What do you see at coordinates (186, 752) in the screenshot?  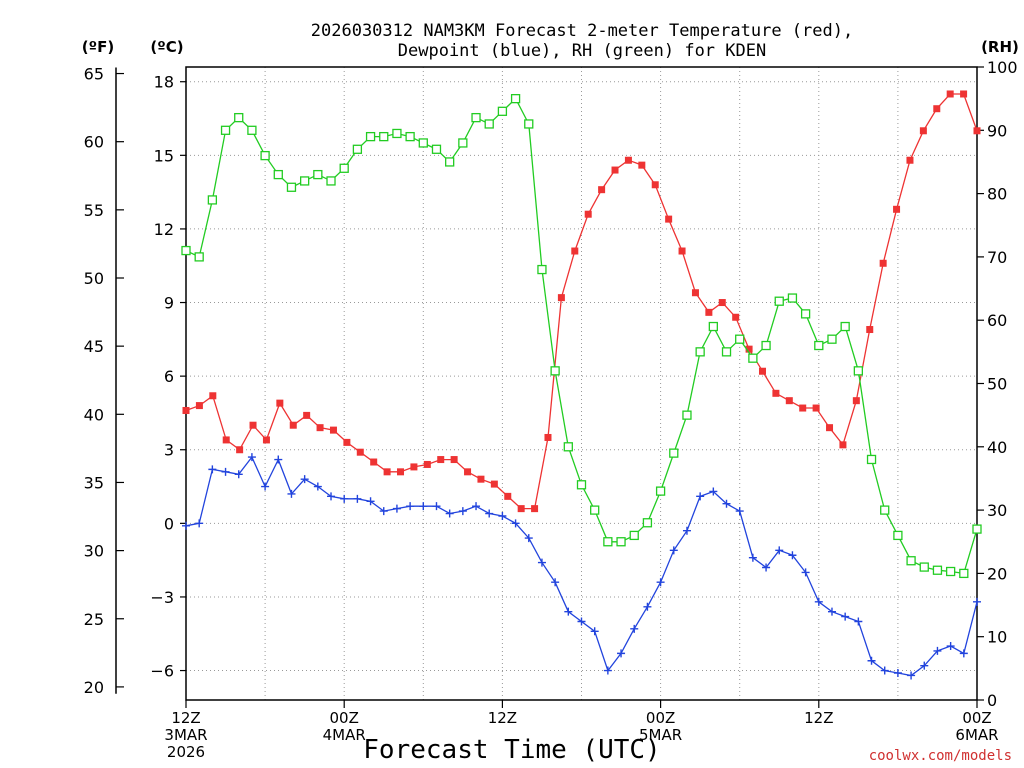 I see `x-tick-label: 2026` at bounding box center [186, 752].